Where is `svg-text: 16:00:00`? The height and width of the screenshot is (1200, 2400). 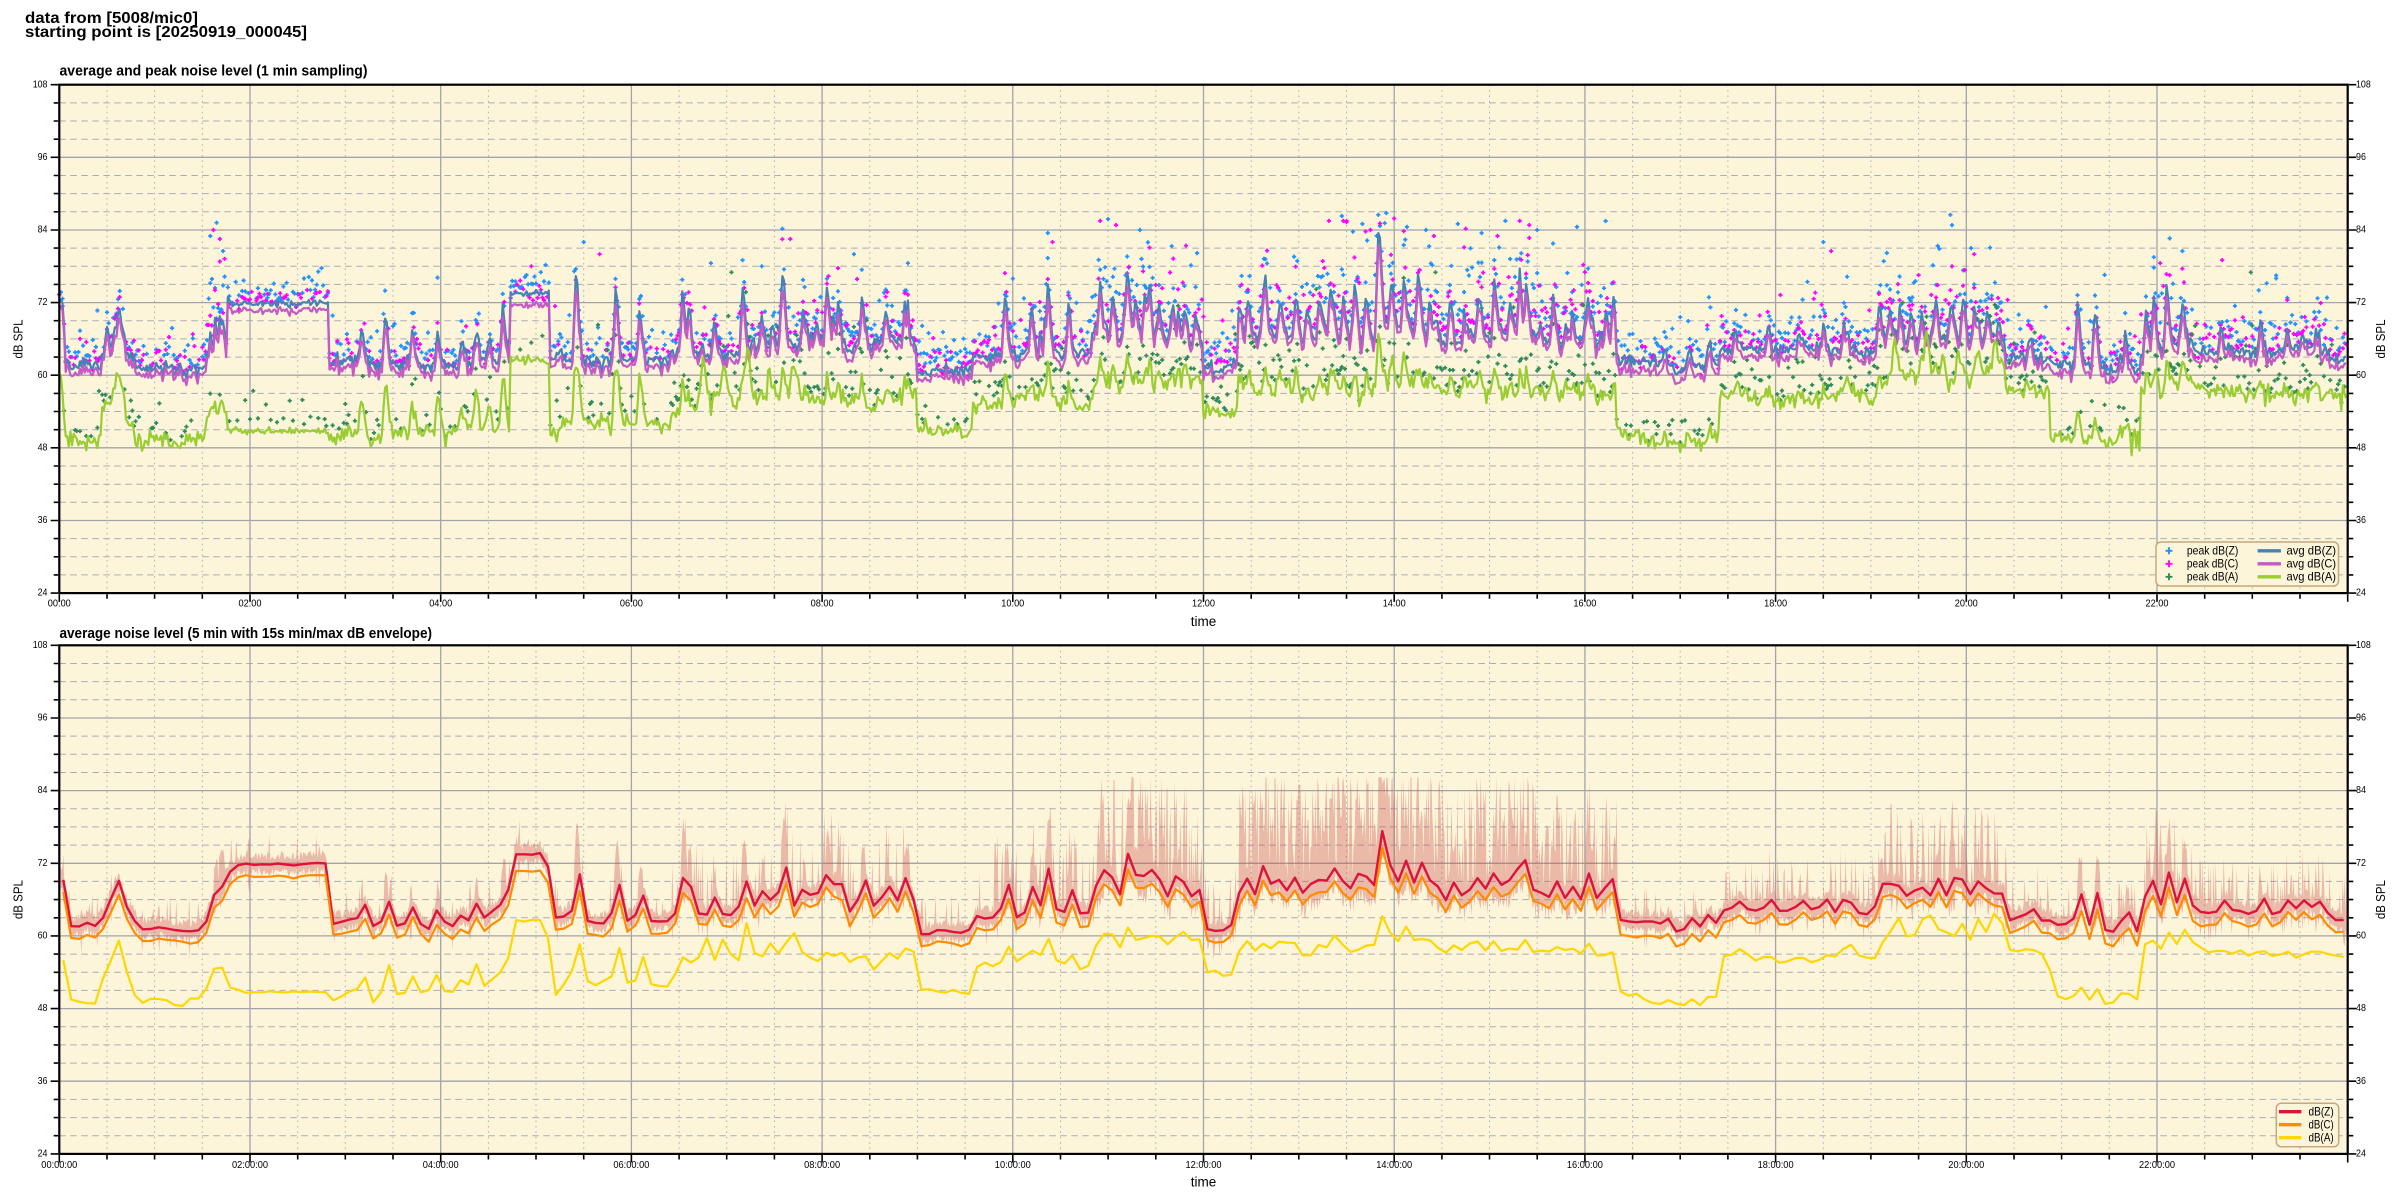
svg-text: 16:00:00 is located at coordinates (1585, 1165).